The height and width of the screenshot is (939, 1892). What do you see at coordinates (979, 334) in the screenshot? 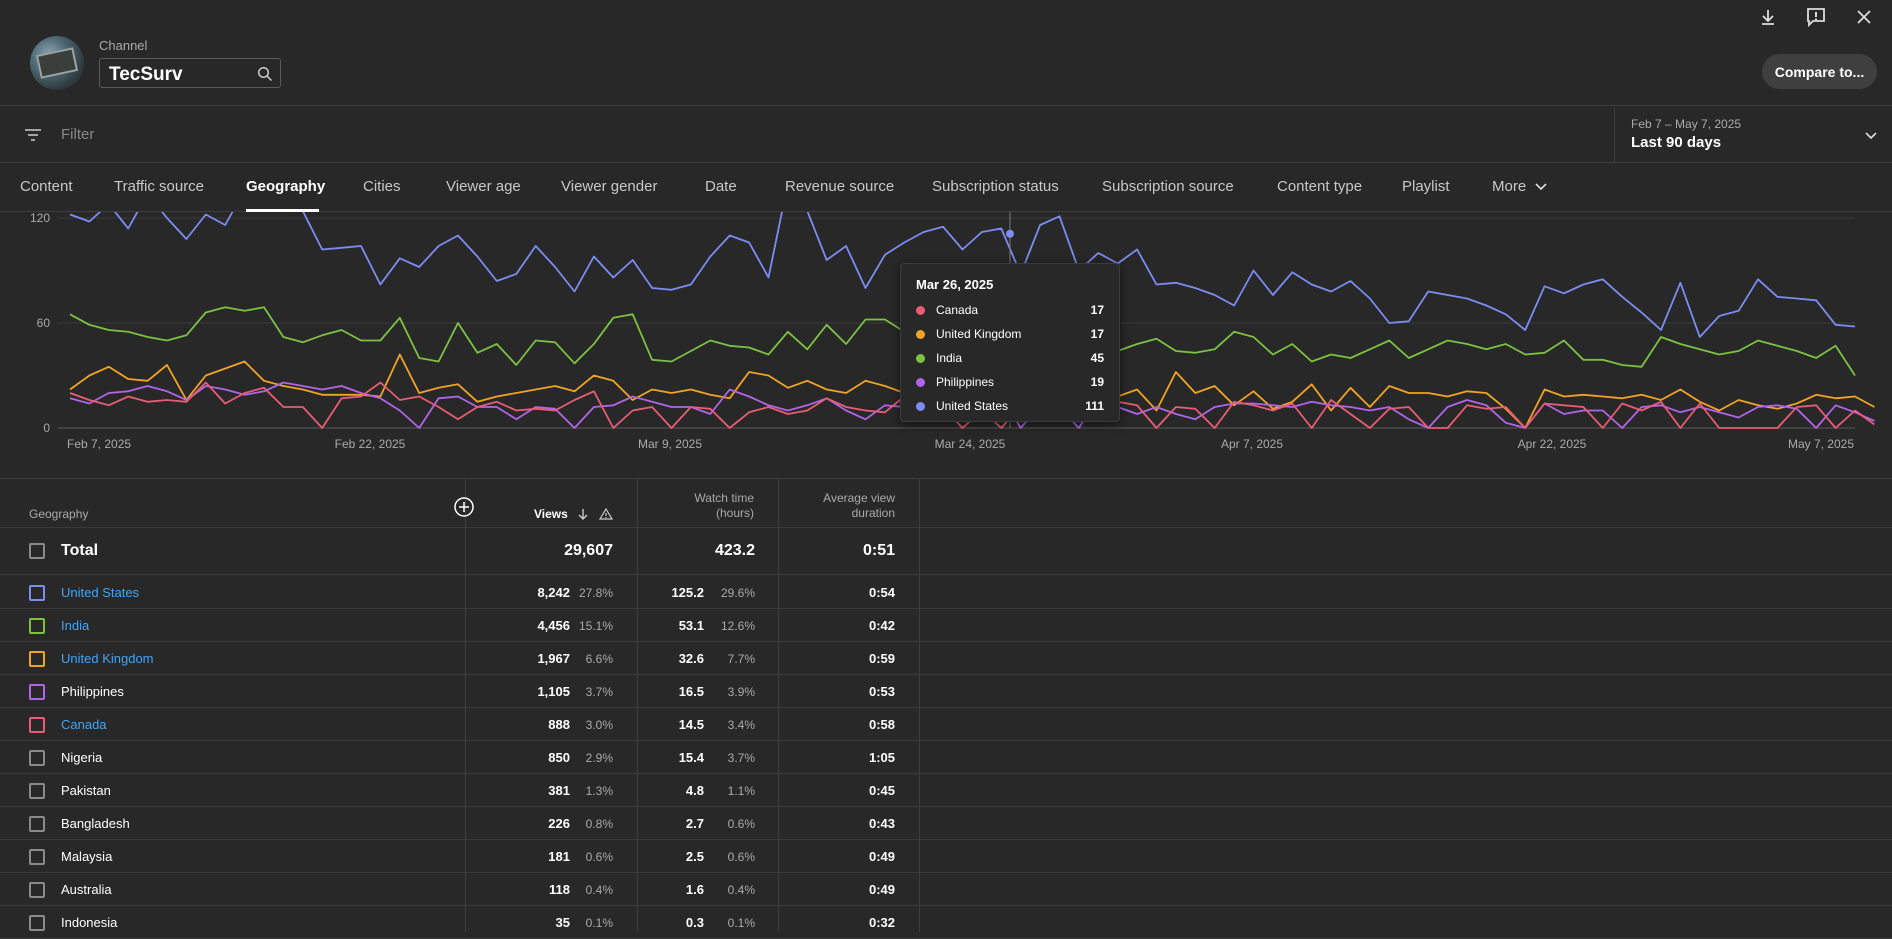
I see `tooltip-series-name: United Kingdom` at bounding box center [979, 334].